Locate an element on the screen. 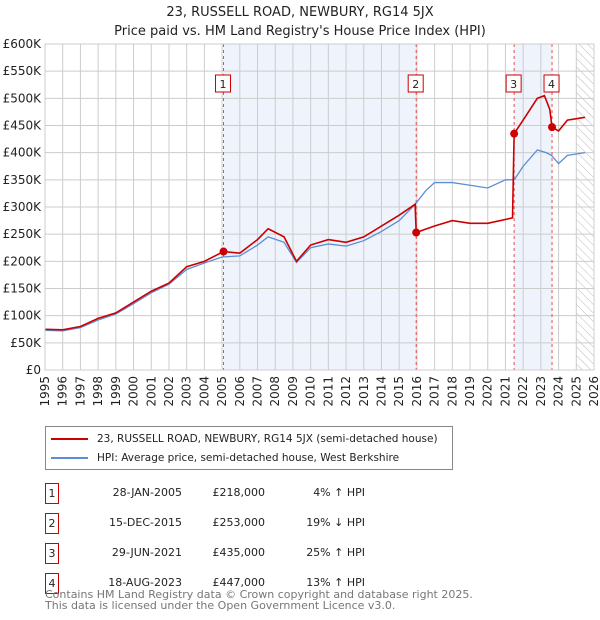  x-tick-label: 2011 is located at coordinates (328, 391).